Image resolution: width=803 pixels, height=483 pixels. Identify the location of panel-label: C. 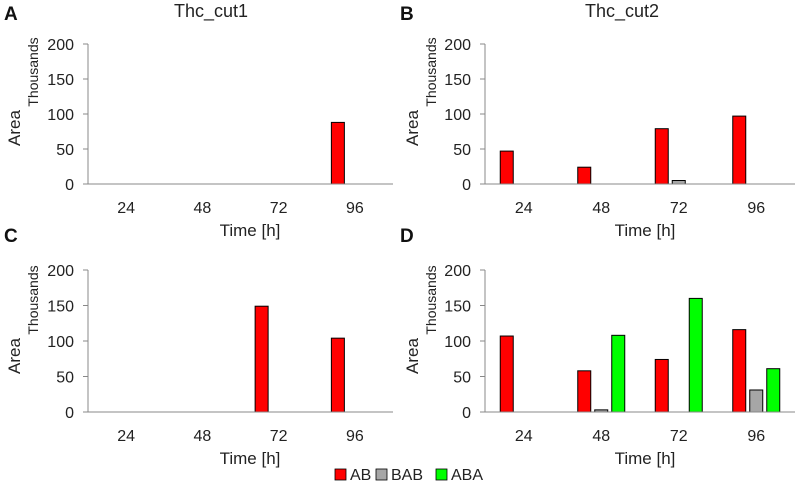
(11, 236).